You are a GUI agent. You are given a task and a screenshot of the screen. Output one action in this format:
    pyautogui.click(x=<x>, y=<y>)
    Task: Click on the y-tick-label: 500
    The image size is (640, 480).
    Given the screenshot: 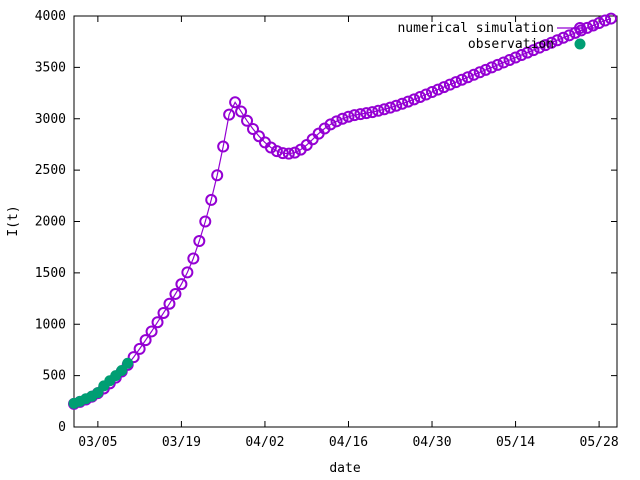 What is the action you would take?
    pyautogui.click(x=54, y=376)
    